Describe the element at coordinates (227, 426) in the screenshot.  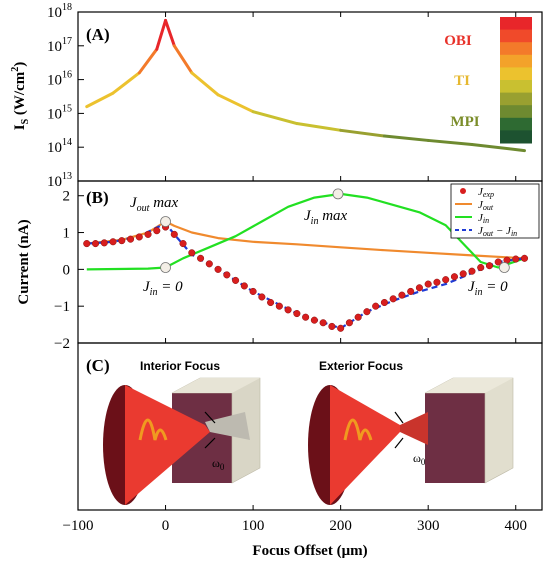
I see `interior-beam-waist` at that location.